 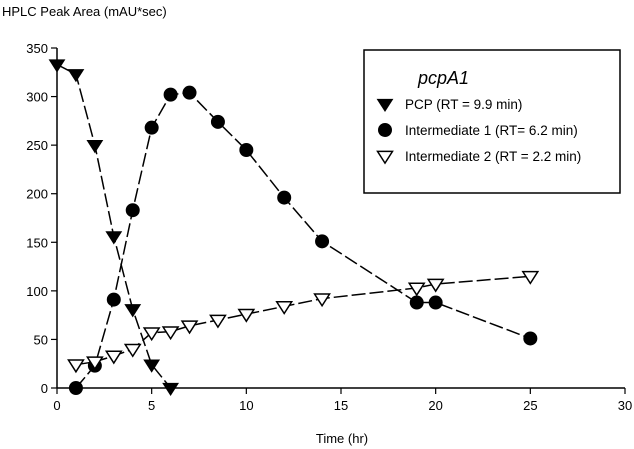 I want to click on y-tick-label: 100, so click(x=37, y=291).